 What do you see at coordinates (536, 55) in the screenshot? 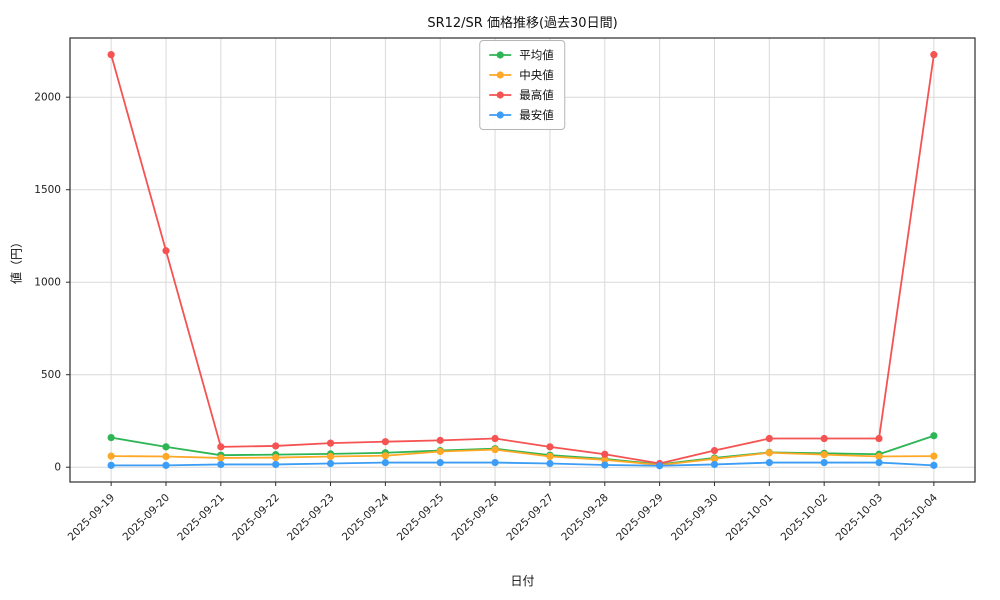
I see `legend-label: 平均値` at bounding box center [536, 55].